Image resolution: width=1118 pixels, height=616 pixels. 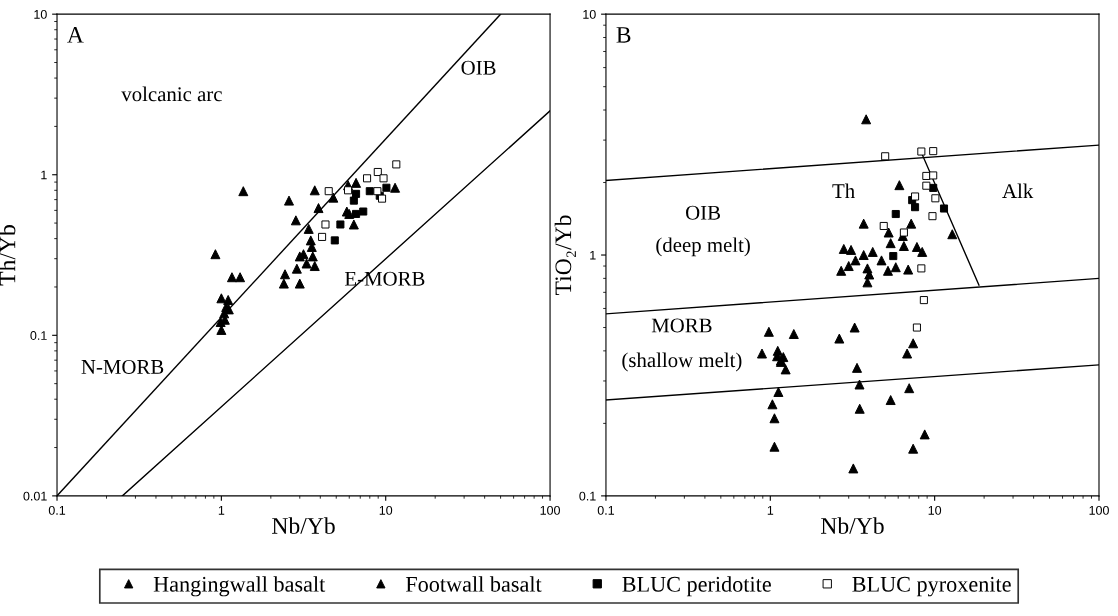 What do you see at coordinates (35, 496) in the screenshot?
I see `y-tick-label: 0.01` at bounding box center [35, 496].